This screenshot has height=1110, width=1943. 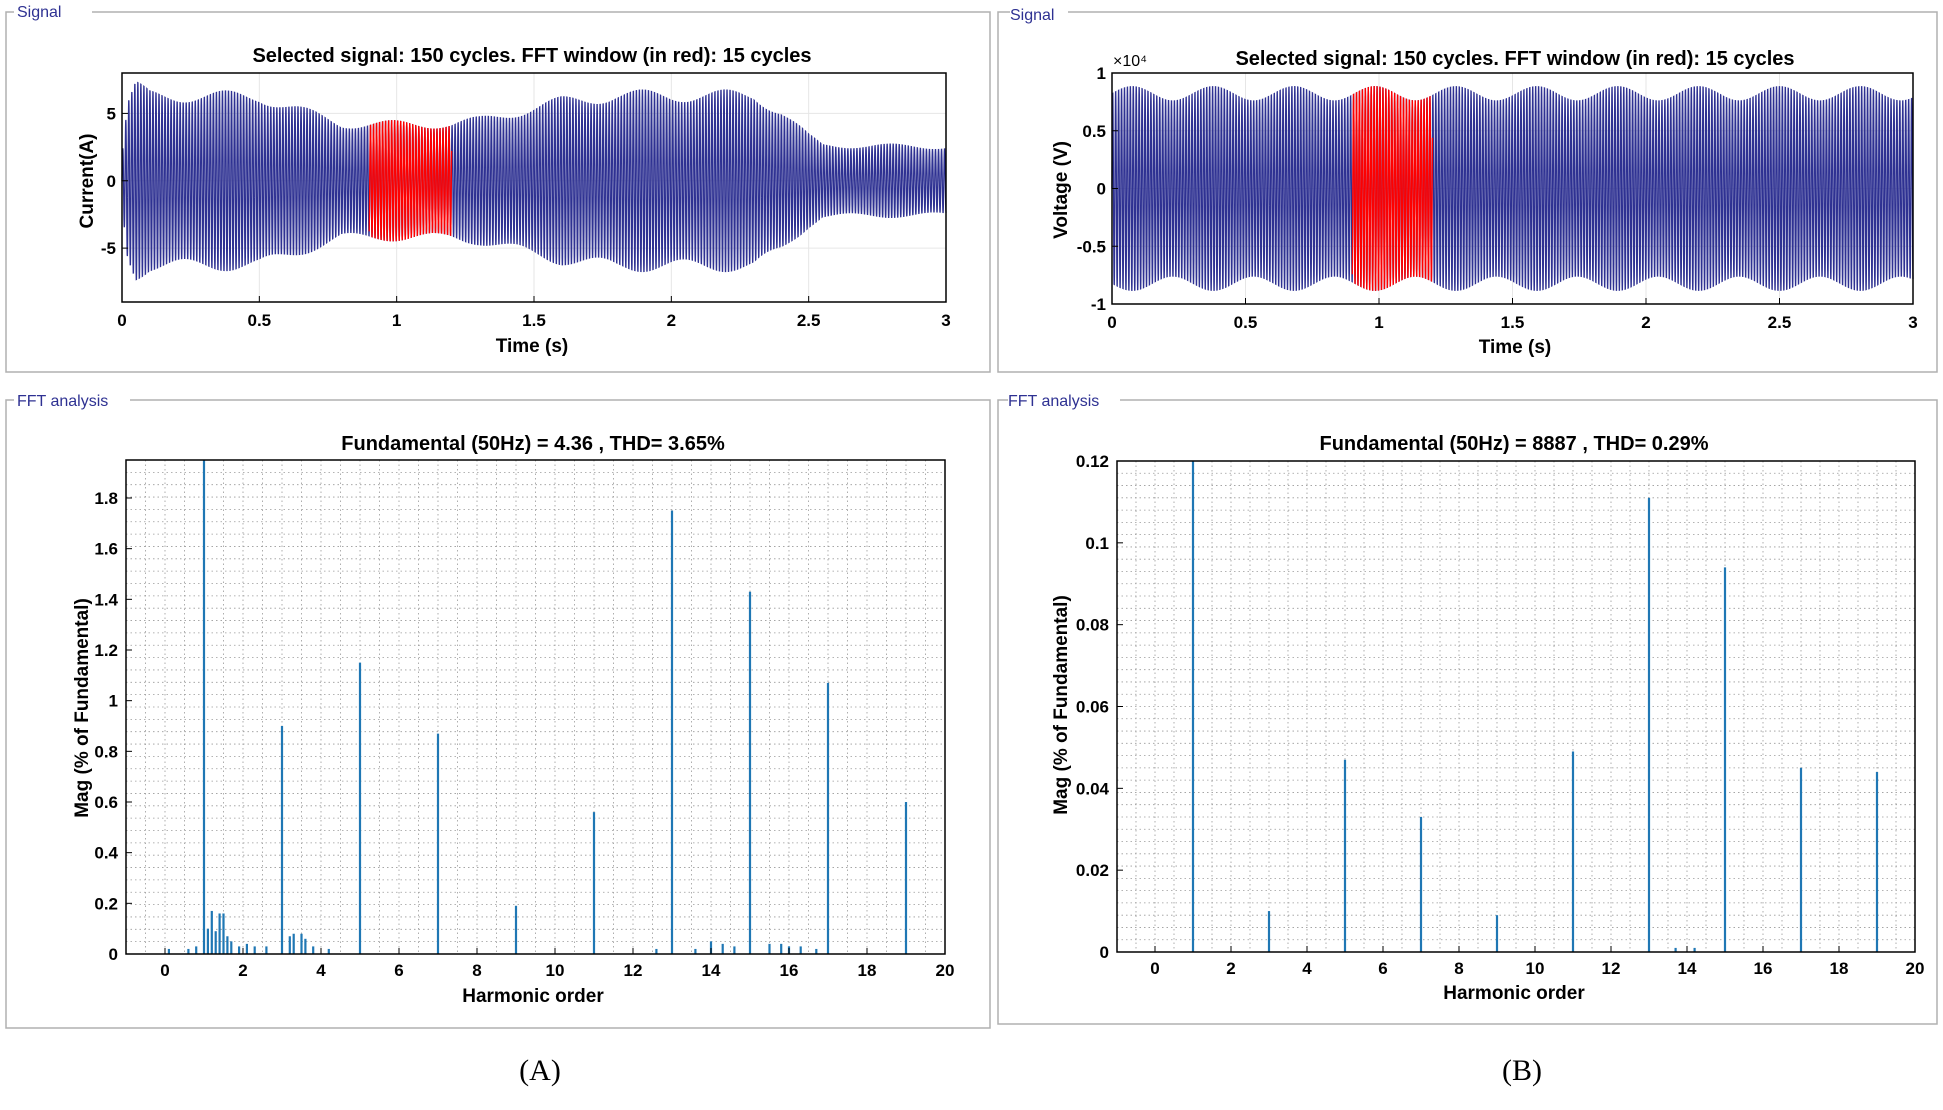 I want to click on fft-a-xtick-label: 0, so click(x=164, y=970).